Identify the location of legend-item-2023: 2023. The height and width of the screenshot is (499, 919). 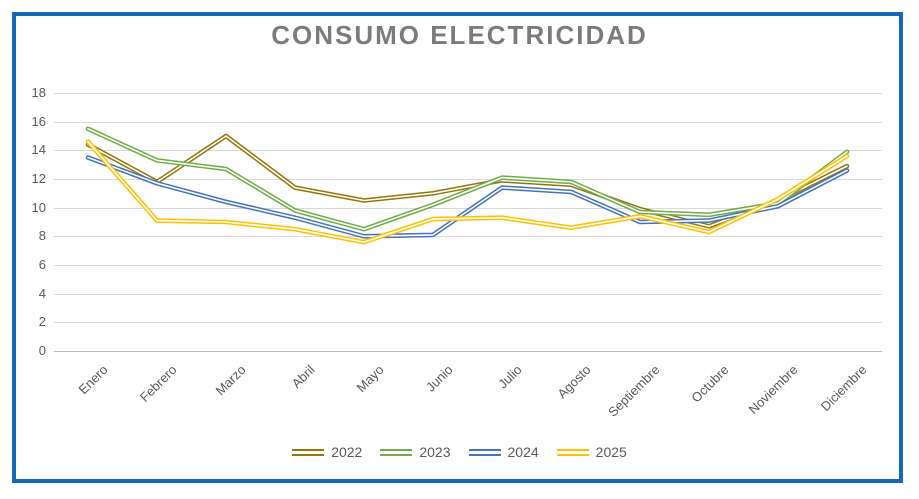
(415, 452).